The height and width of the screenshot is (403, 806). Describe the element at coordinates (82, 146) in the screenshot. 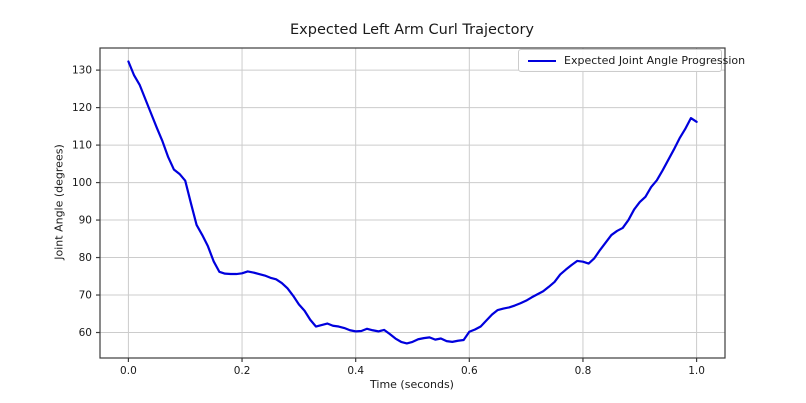

I see `y-tick-label: 110` at that location.